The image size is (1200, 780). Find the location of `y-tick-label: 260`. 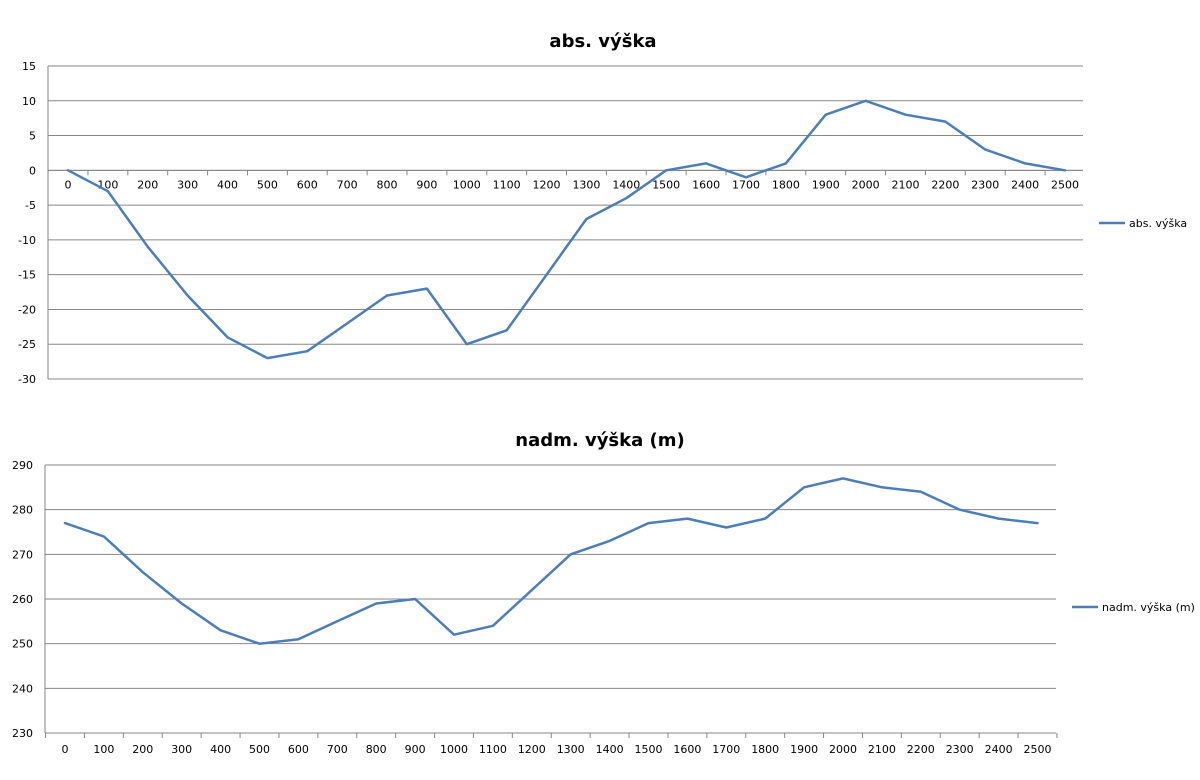

y-tick-label: 260 is located at coordinates (22, 599).